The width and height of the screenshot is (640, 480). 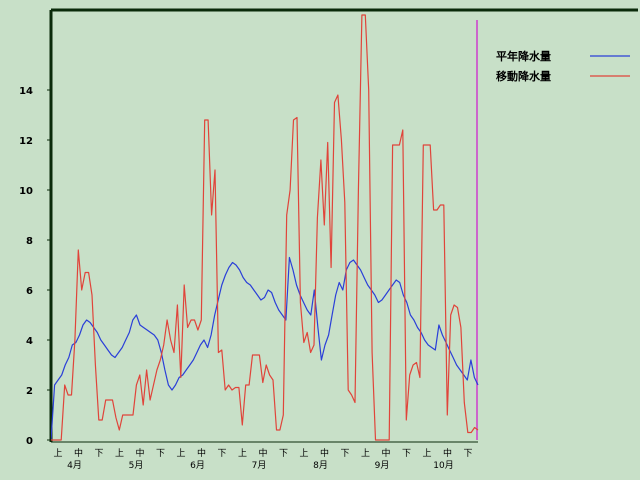 I want to click on x-month-label: 9月, so click(x=382, y=465).